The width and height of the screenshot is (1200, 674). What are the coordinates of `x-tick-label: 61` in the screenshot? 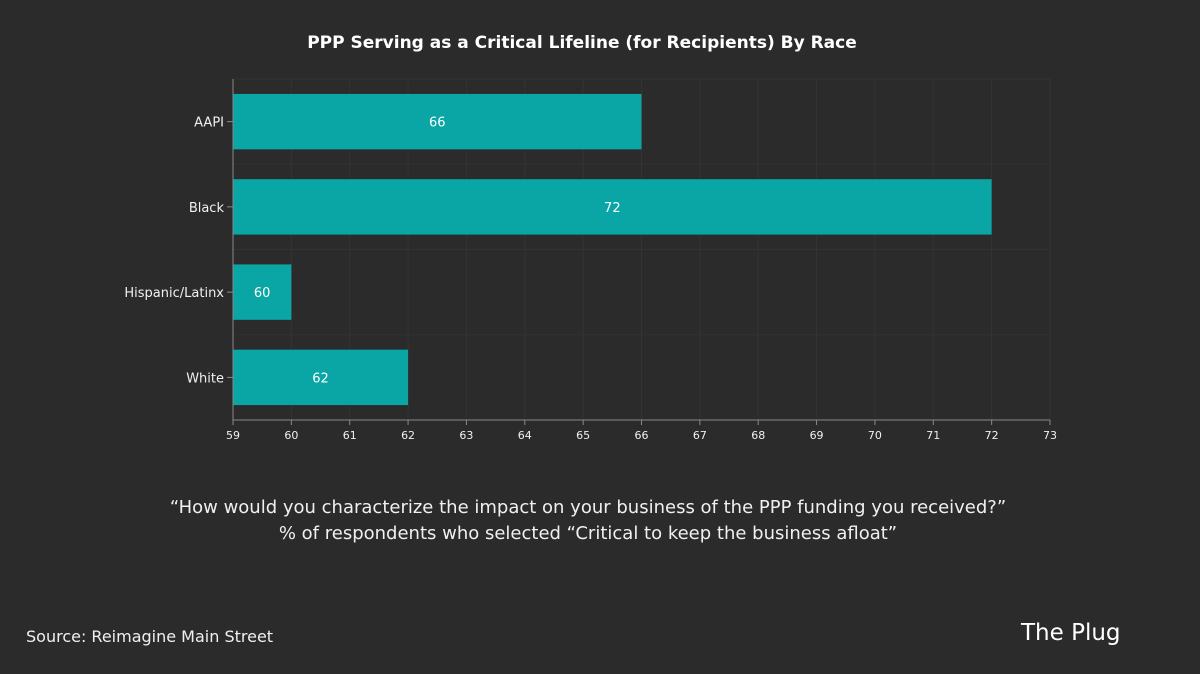 It's located at (350, 435).